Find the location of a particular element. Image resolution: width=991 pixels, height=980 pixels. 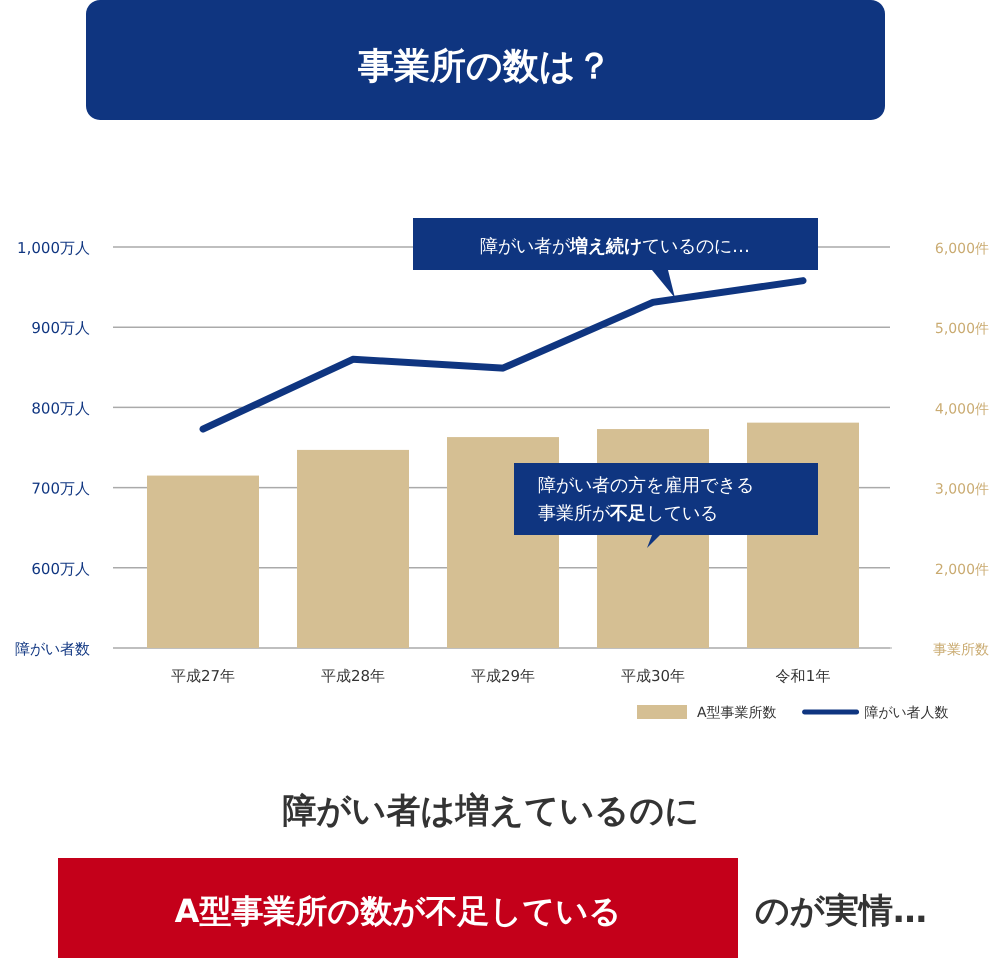

title: 事業所の数は？ is located at coordinates (485, 60).